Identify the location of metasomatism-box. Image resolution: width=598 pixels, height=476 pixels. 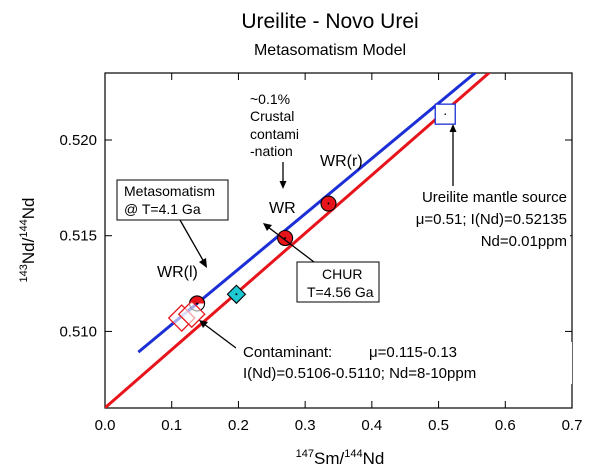
(172, 200).